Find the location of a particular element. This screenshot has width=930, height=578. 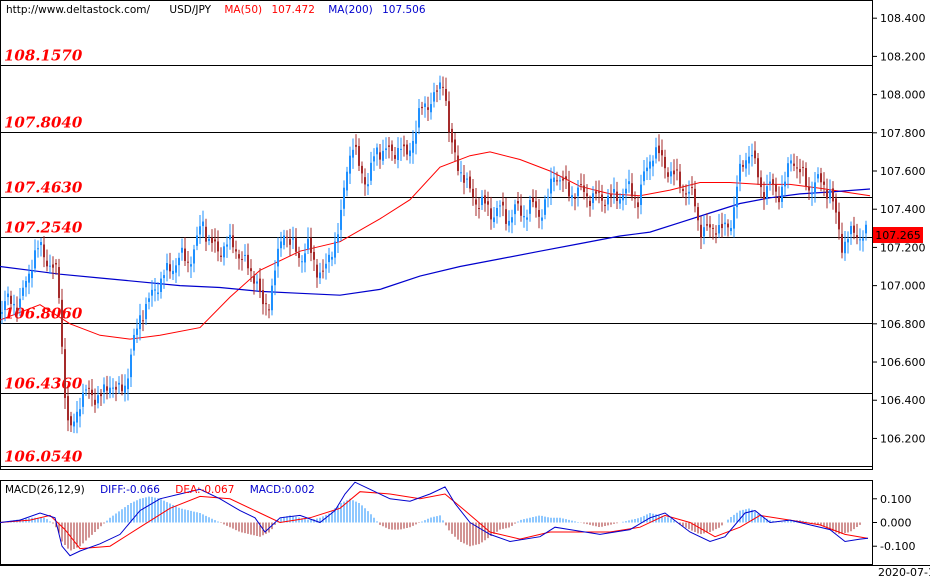

macd-diff-label: DIFF:-0.066 is located at coordinates (130, 490).